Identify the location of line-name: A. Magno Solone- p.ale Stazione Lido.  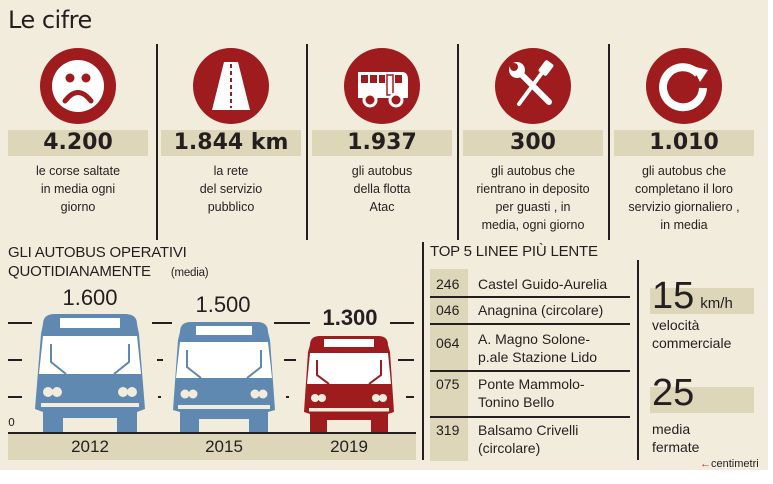
(538, 348).